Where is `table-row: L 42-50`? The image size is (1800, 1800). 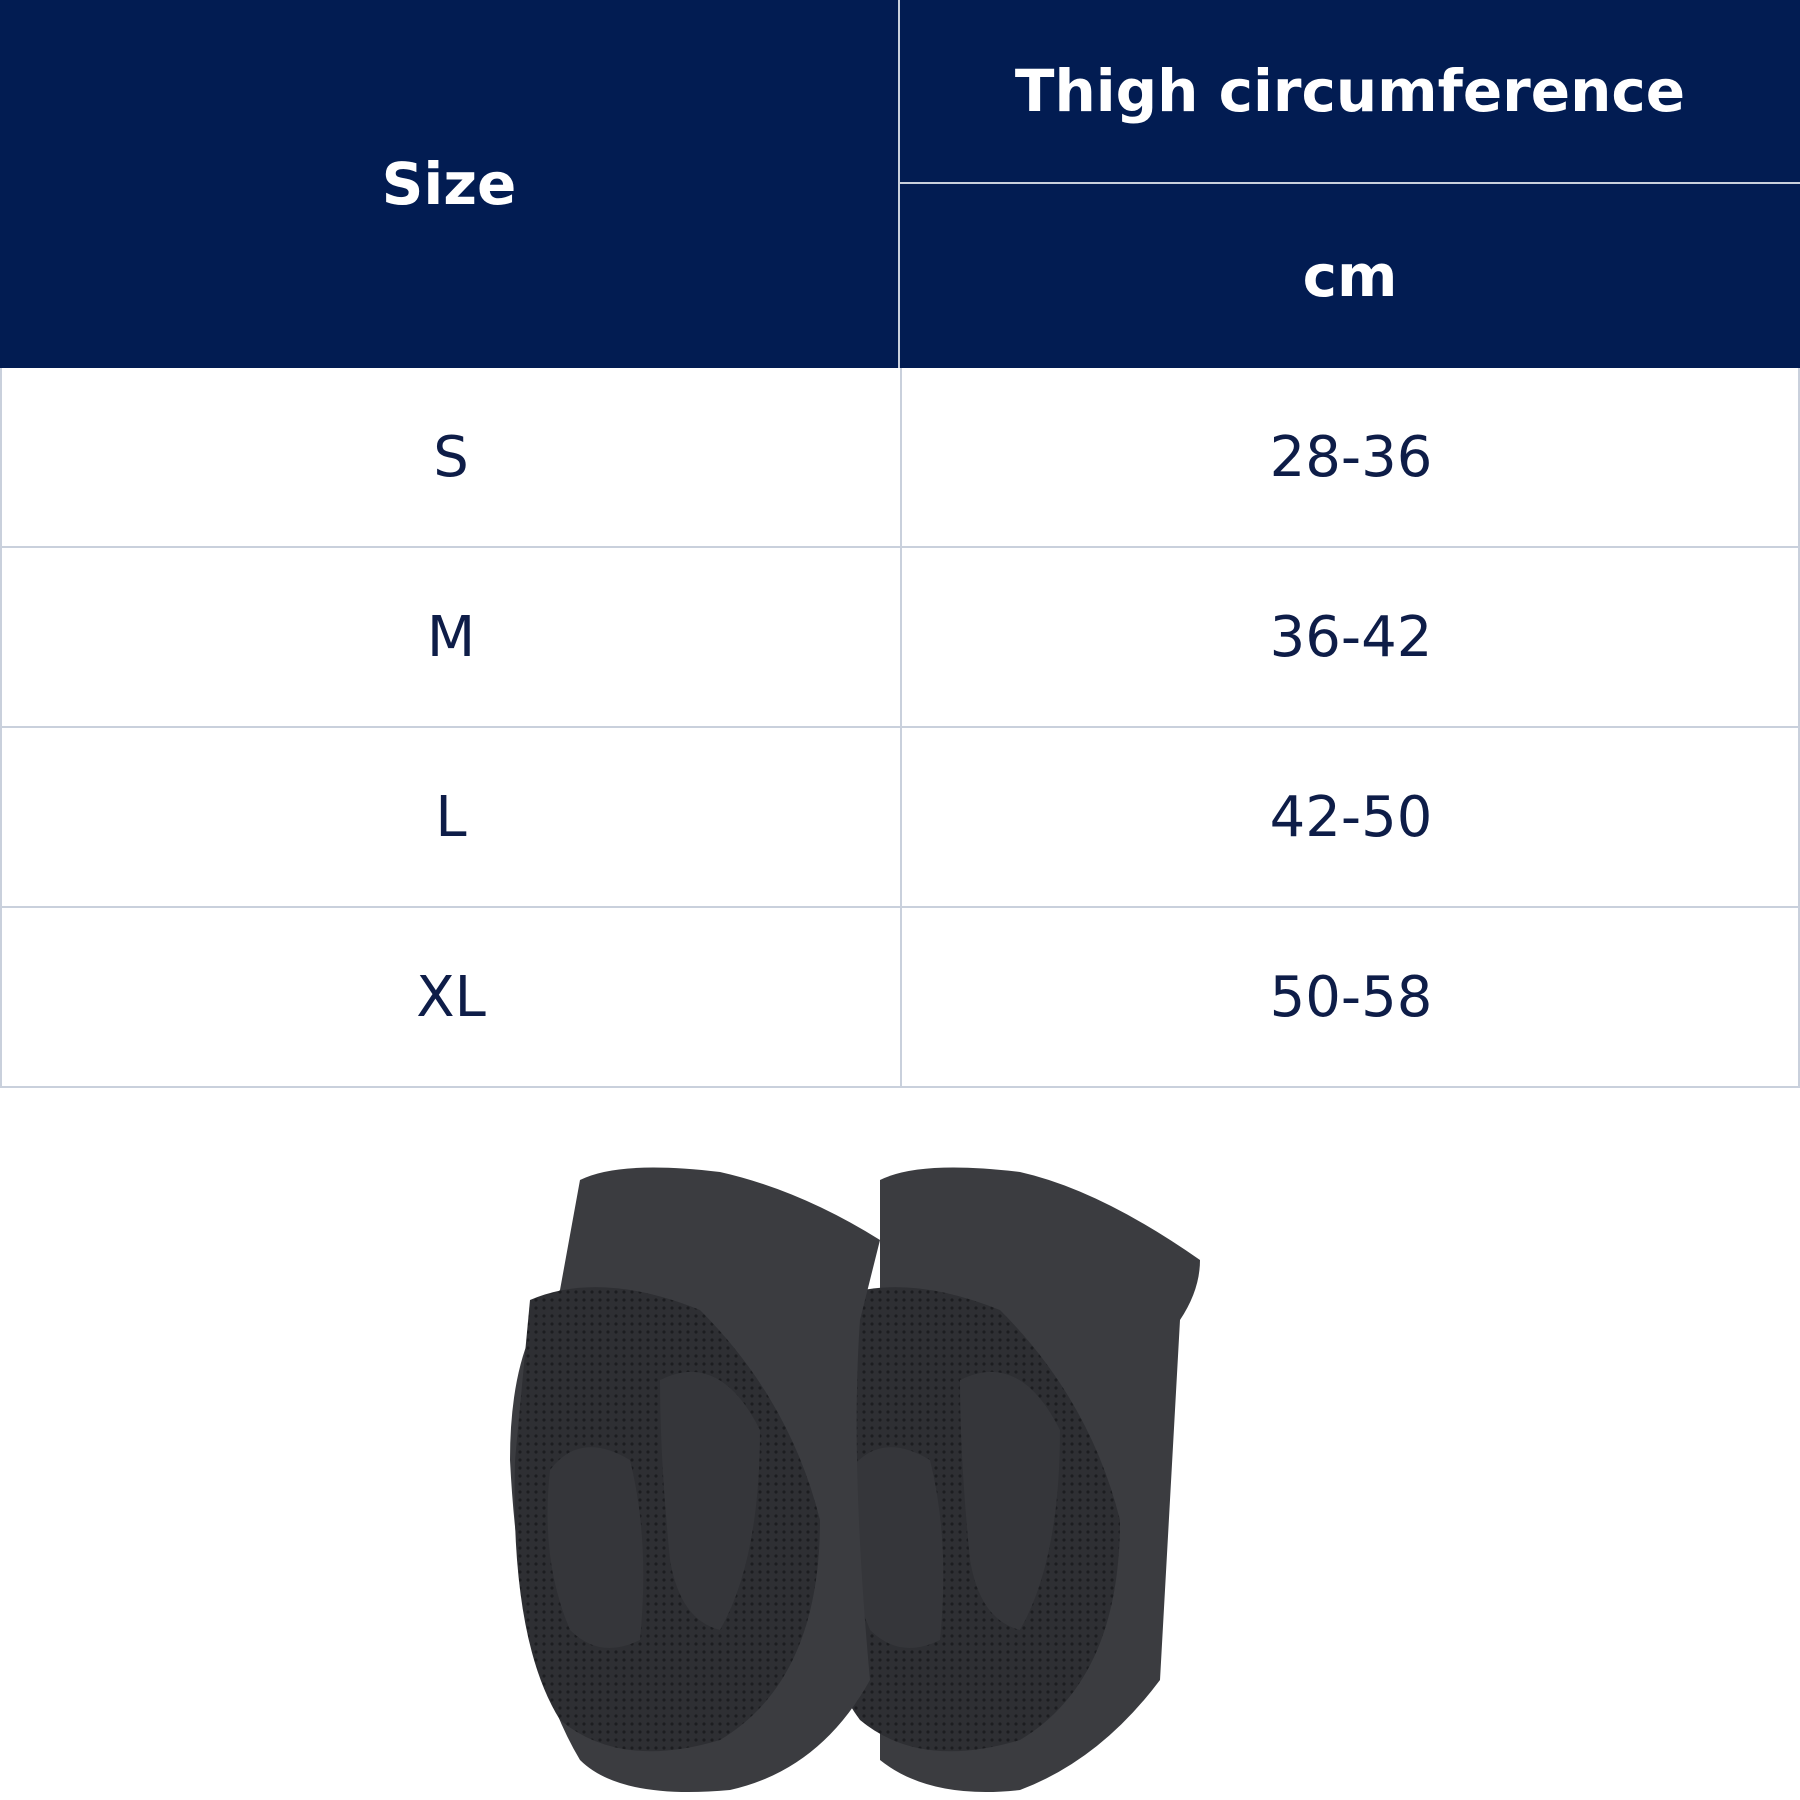
table-row: L 42-50 is located at coordinates (900, 818).